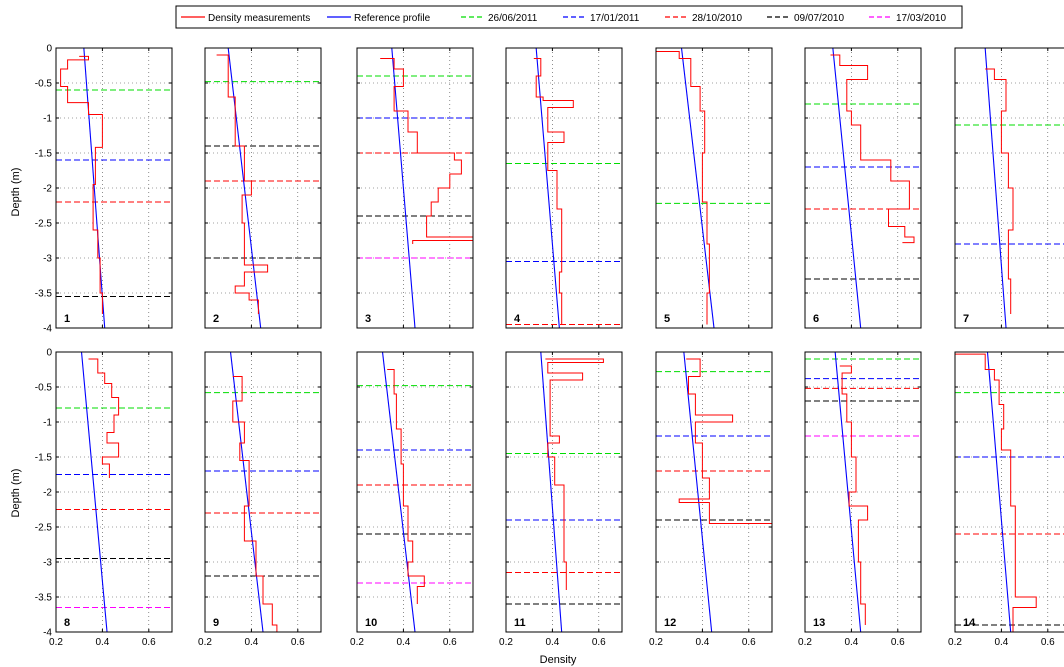 This screenshot has width=1064, height=667. Describe the element at coordinates (969, 623) in the screenshot. I see `panel-number: 14` at that location.